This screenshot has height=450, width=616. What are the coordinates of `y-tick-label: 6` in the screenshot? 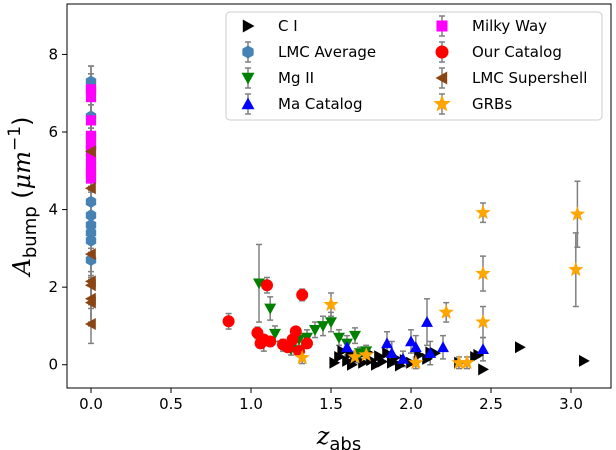 It's located at (53, 132).